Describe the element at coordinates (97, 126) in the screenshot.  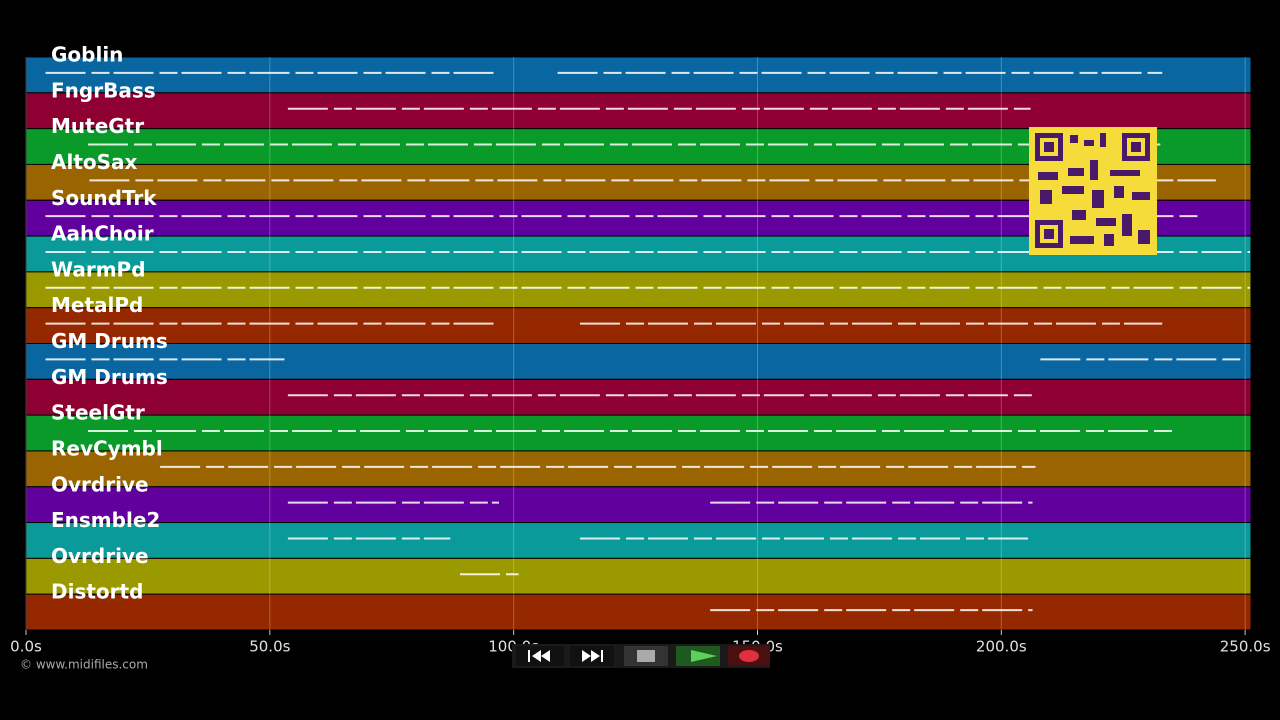
I see `track-name: MuteGtr` at that location.